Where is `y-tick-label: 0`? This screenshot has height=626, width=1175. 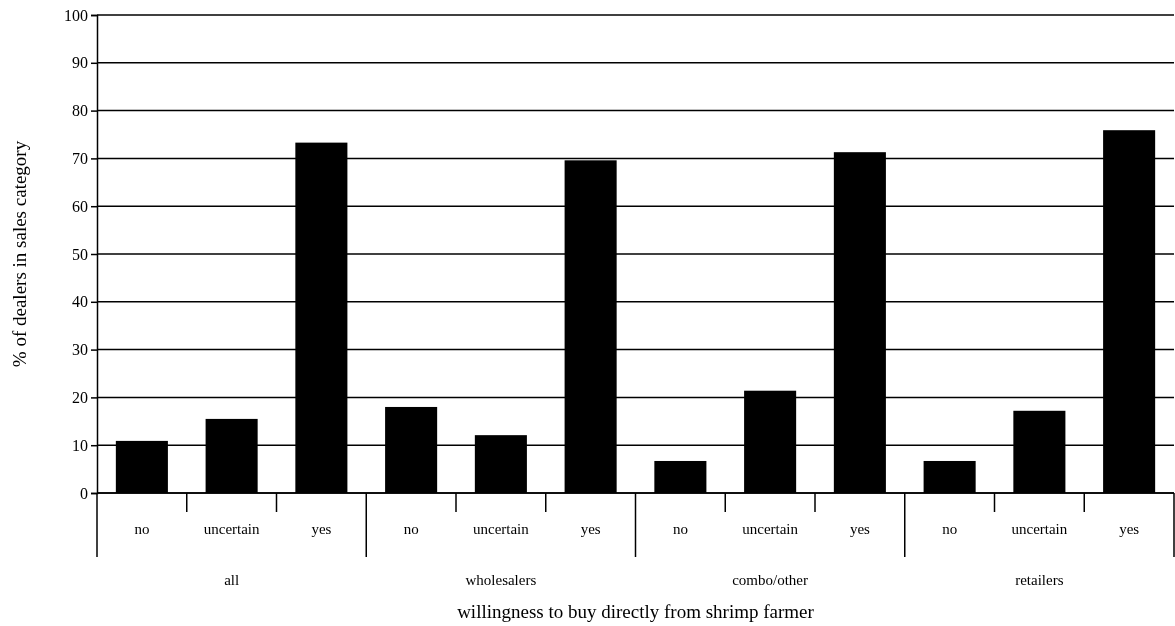 y-tick-label: 0 is located at coordinates (84, 493).